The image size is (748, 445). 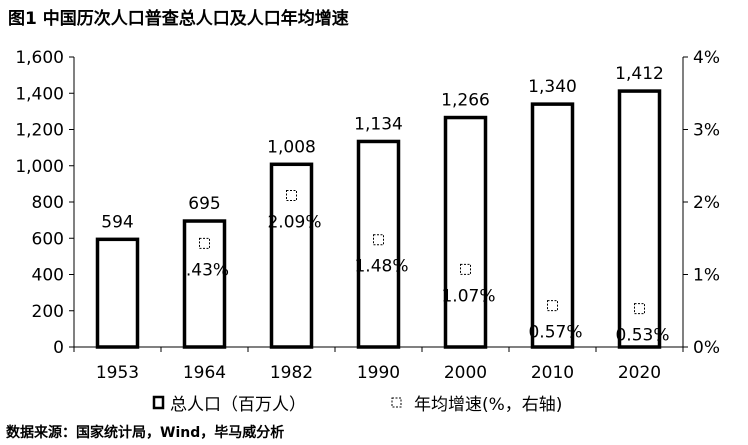 I want to click on y-left-tick-label: 400, so click(x=48, y=276).